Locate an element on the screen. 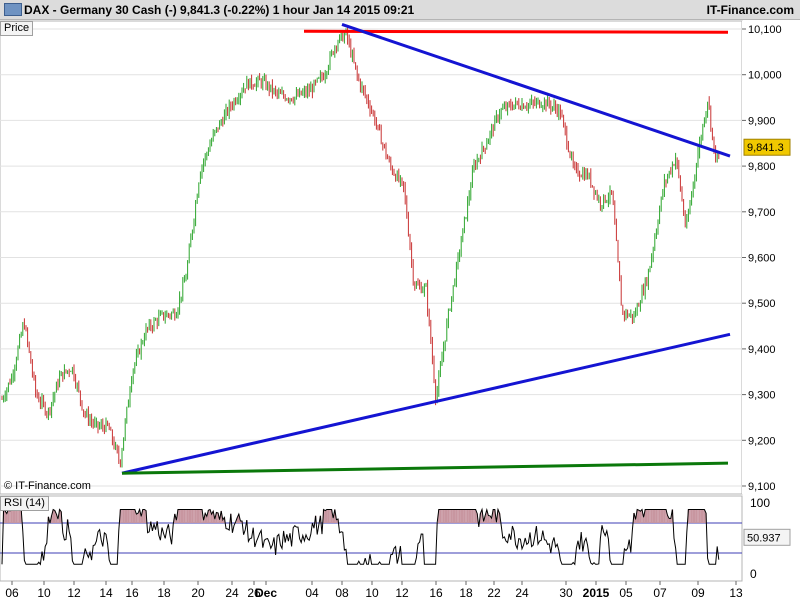 The width and height of the screenshot is (800, 600). price-y-tick-label: 9,500 is located at coordinates (762, 304).